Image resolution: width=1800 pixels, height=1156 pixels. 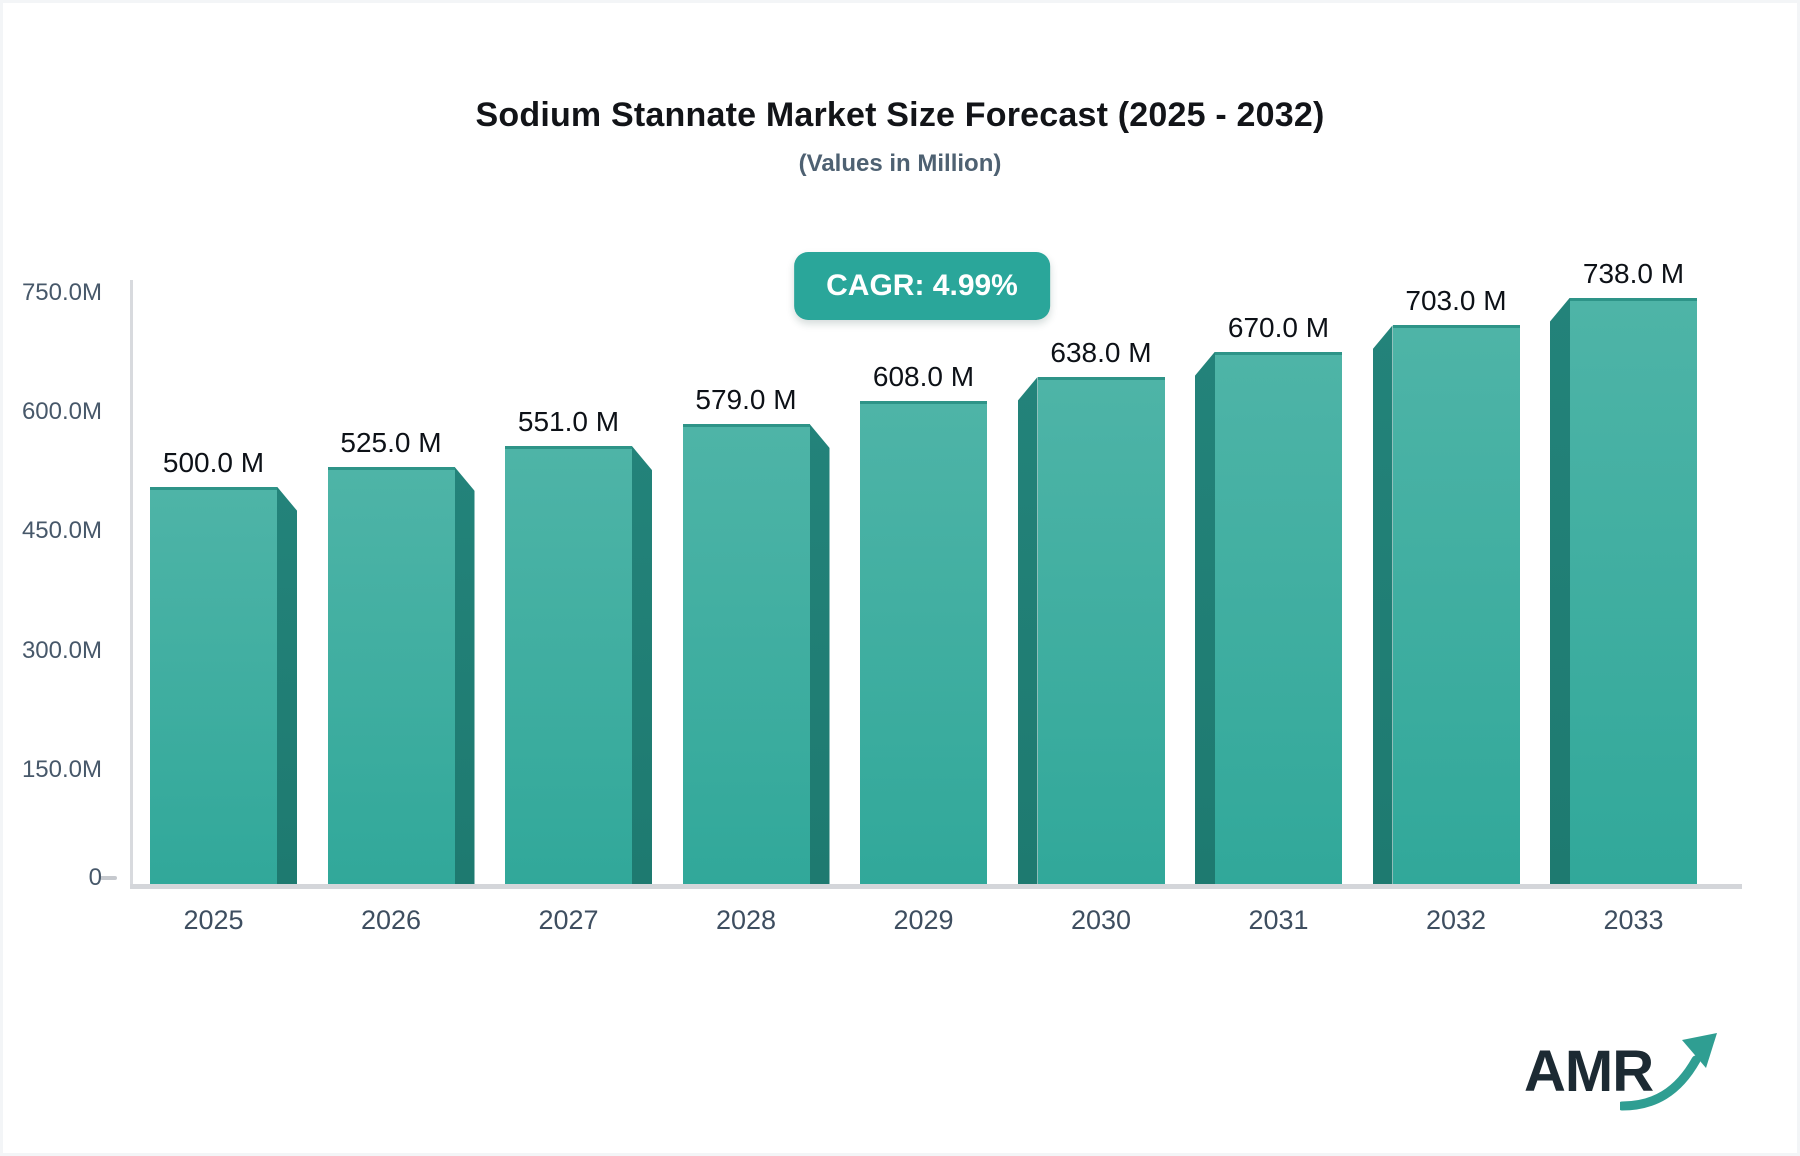 I want to click on amr-logo-text: AMR, so click(x=1589, y=1071).